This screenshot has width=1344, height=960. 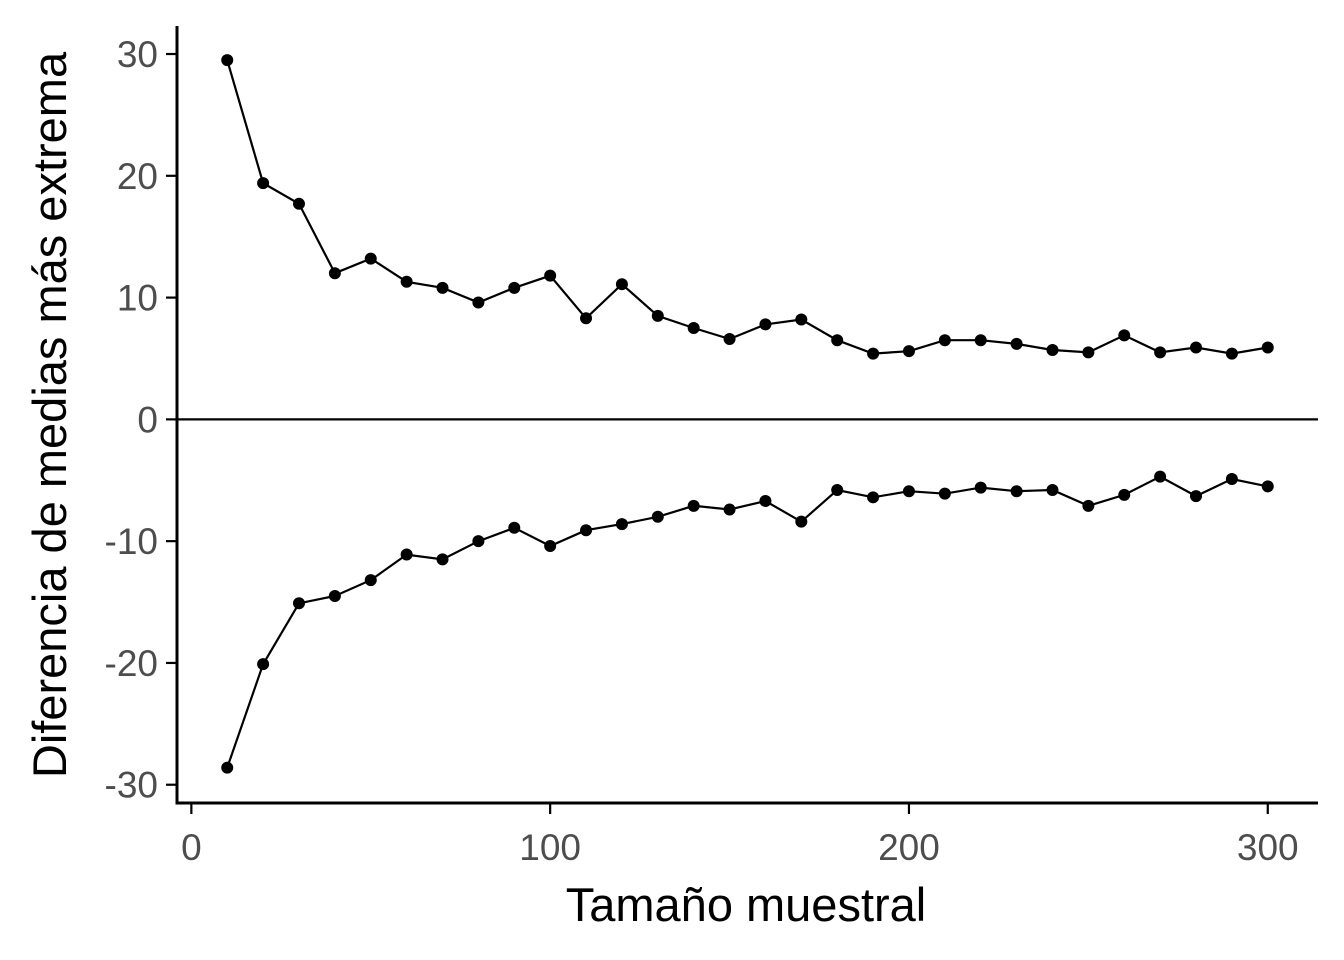 What do you see at coordinates (740, 835) in the screenshot?
I see `x-axis-ticks: 0 100 200 300` at bounding box center [740, 835].